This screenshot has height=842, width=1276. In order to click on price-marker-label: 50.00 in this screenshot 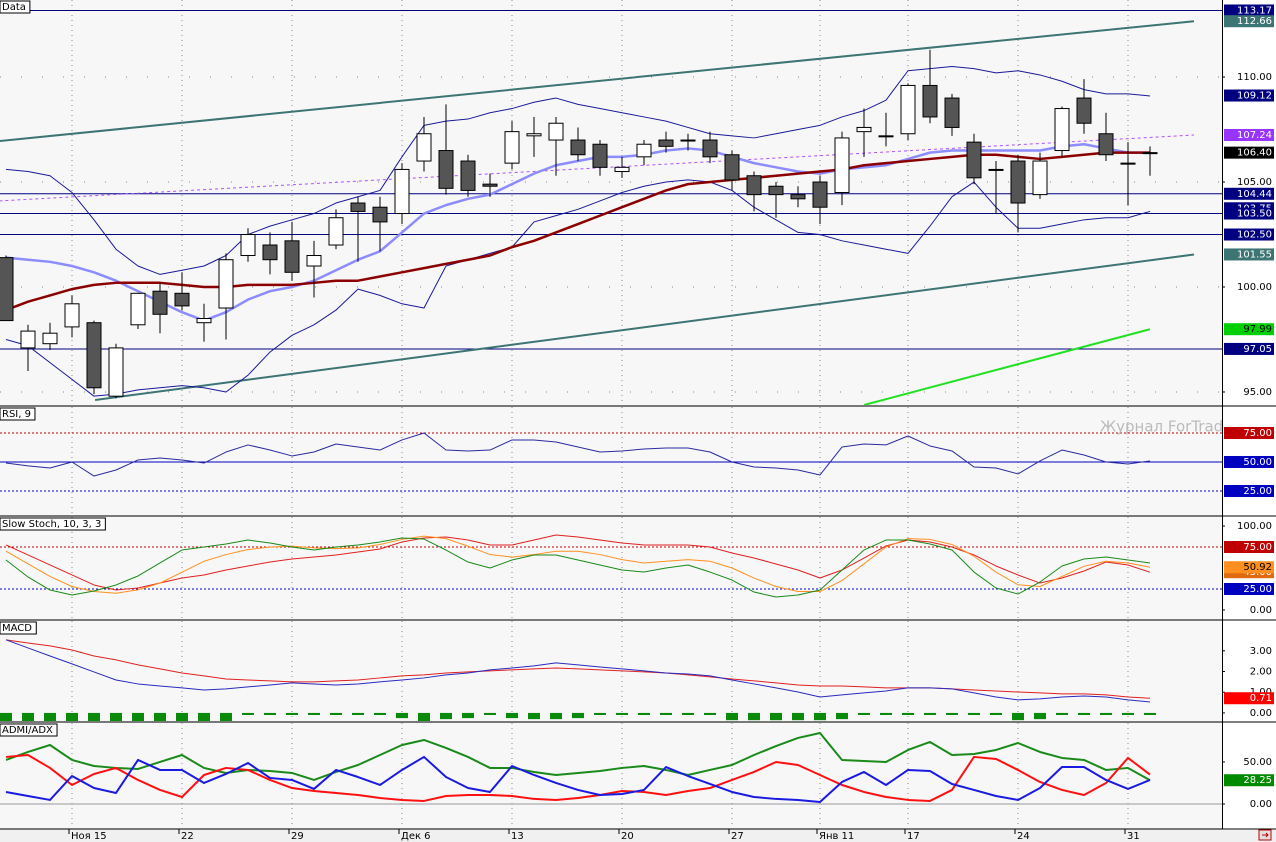, I will do `click(1257, 462)`.